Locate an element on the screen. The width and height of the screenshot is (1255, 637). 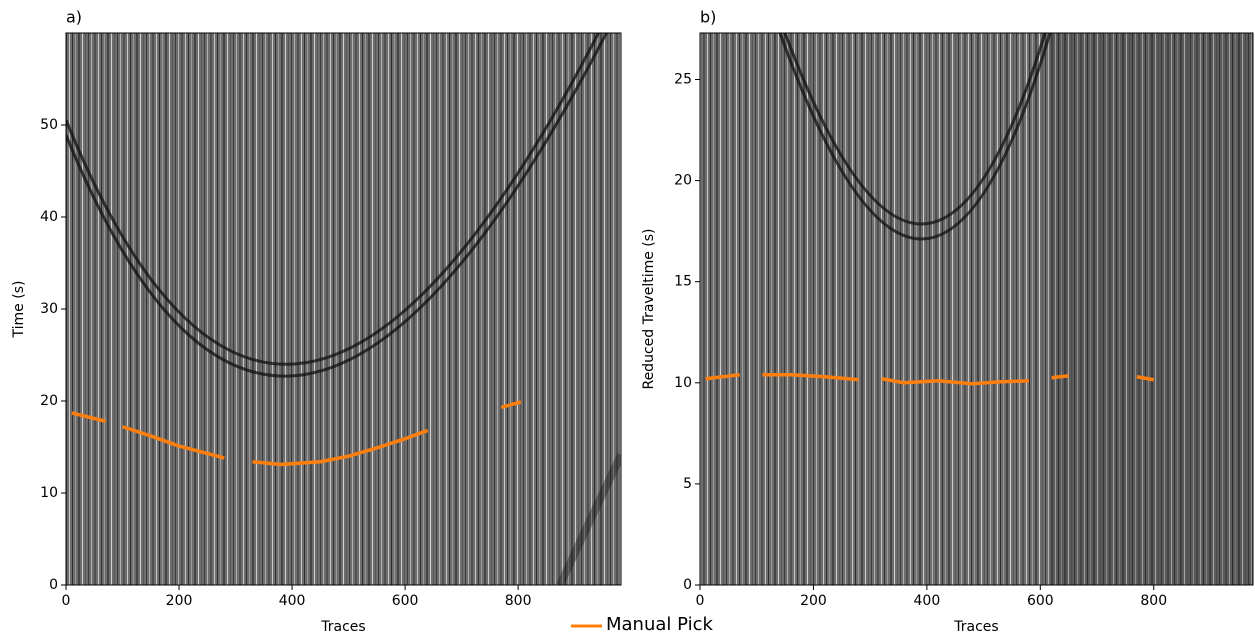
panel-label: a) is located at coordinates (74, 17).